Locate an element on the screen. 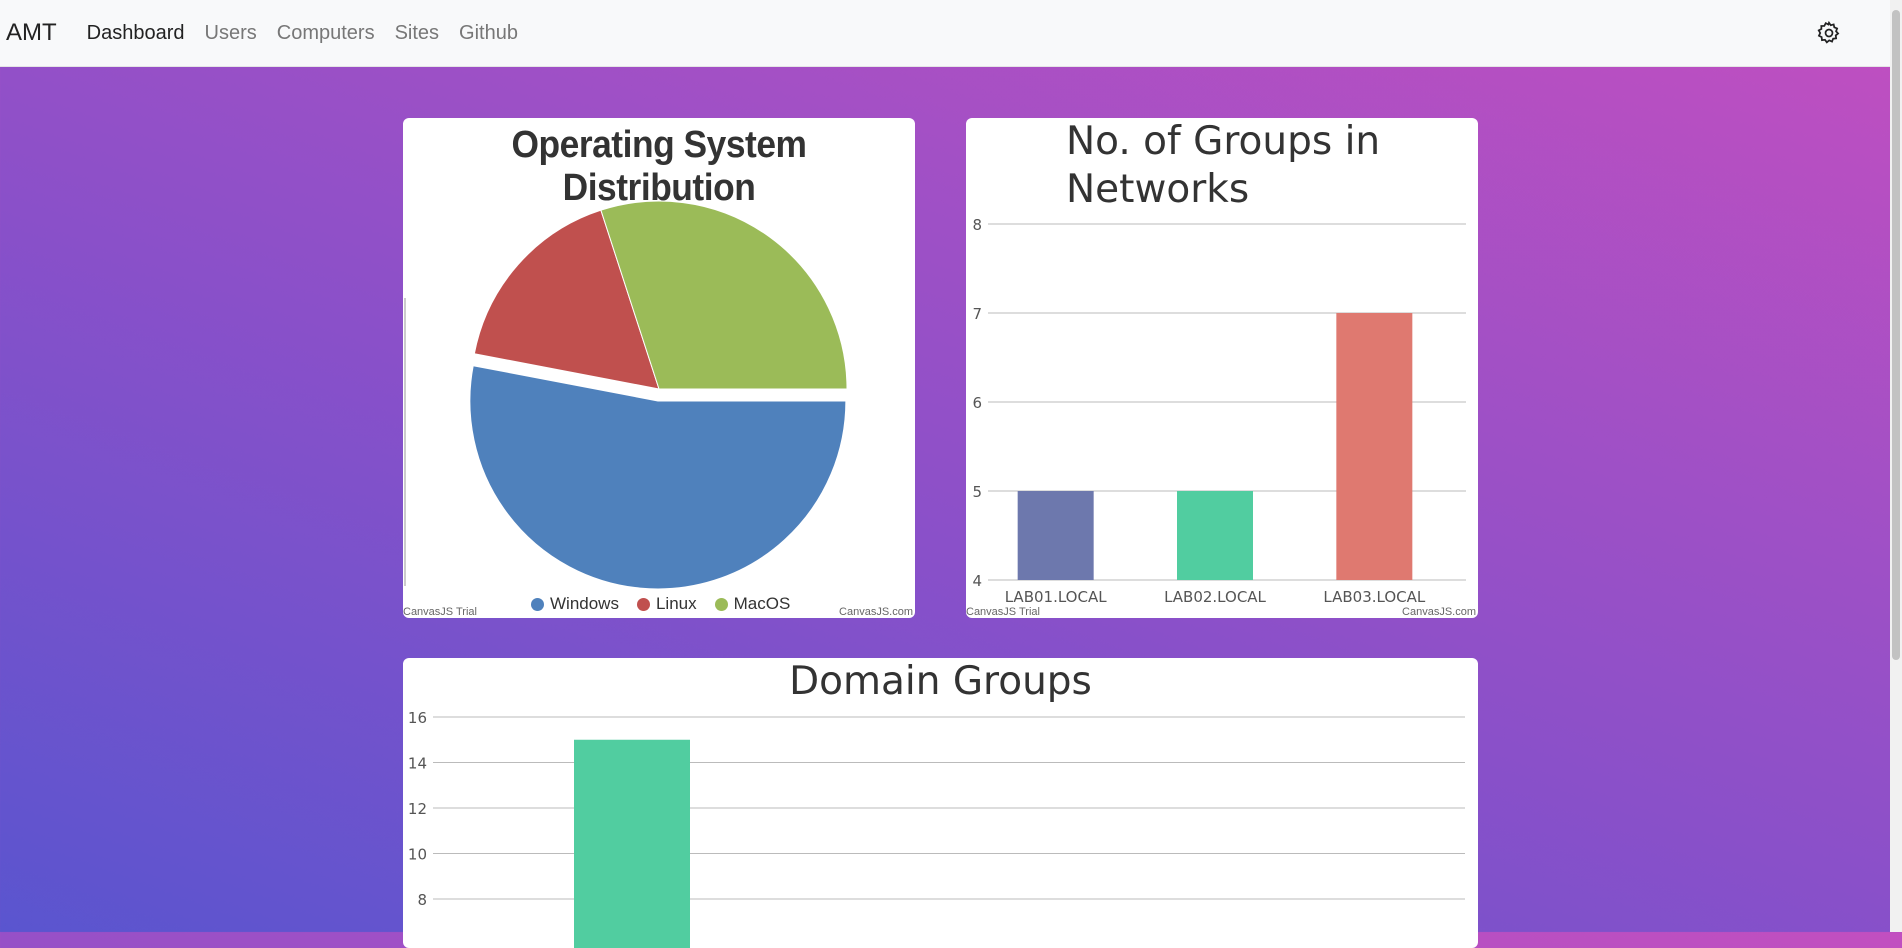 This screenshot has width=1902, height=948. os-legend: Windows Linux MacOS is located at coordinates (660, 604).